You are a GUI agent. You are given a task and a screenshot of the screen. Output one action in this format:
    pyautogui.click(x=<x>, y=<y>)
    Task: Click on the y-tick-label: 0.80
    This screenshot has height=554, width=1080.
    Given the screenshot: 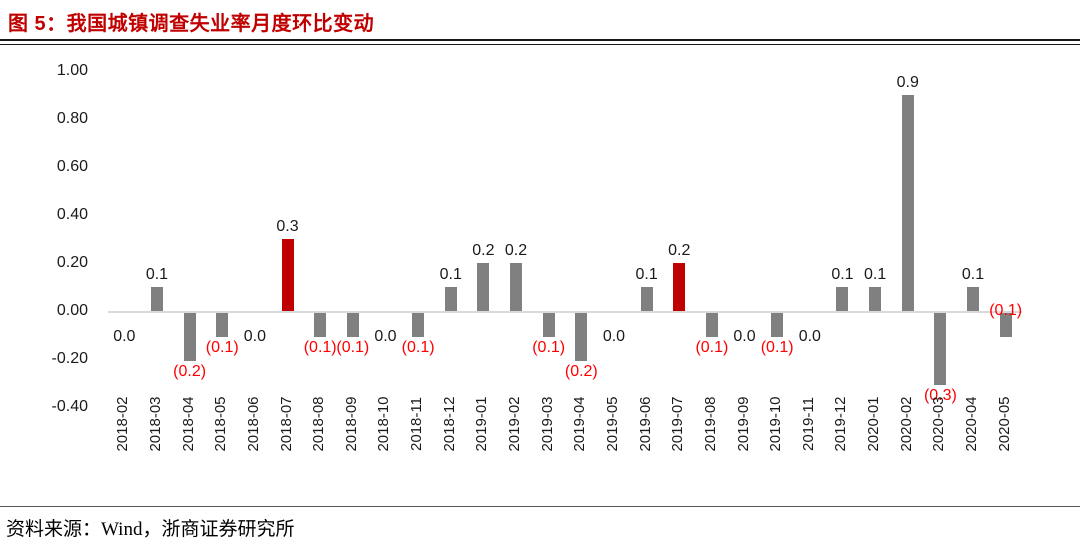 What is the action you would take?
    pyautogui.click(x=72, y=118)
    